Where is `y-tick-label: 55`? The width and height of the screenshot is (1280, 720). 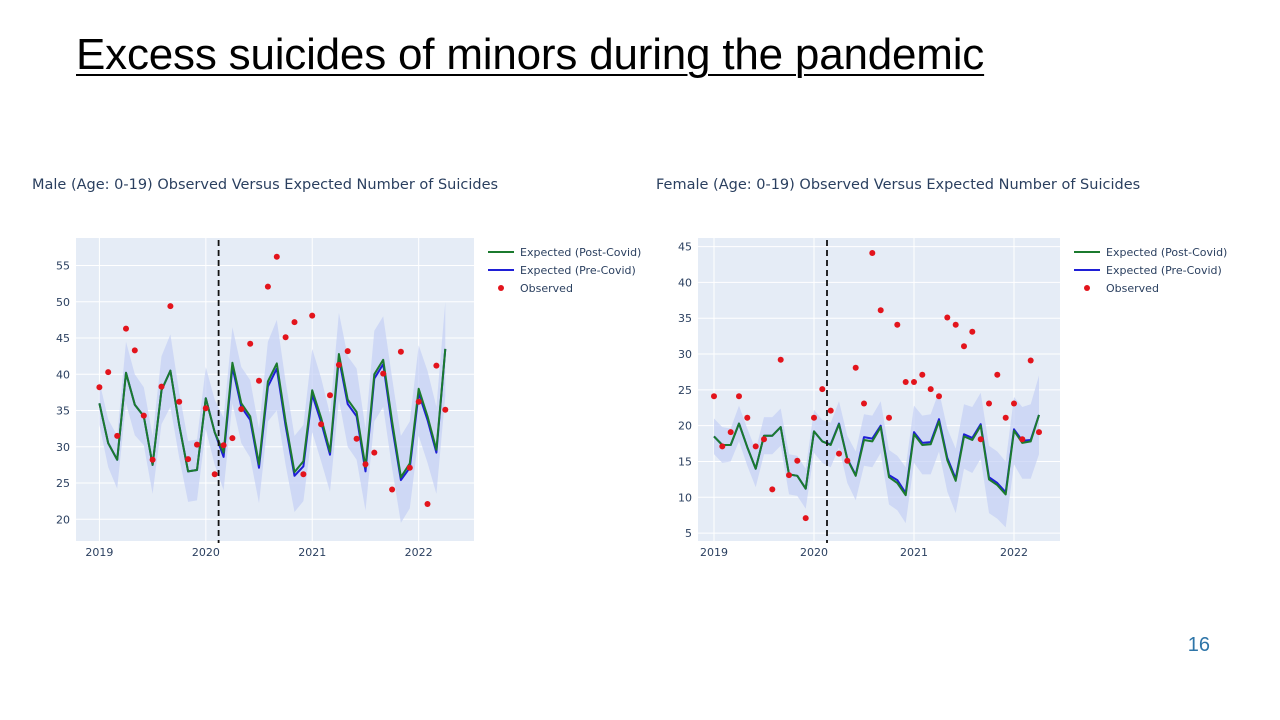
y-tick-label: 55 is located at coordinates (63, 266).